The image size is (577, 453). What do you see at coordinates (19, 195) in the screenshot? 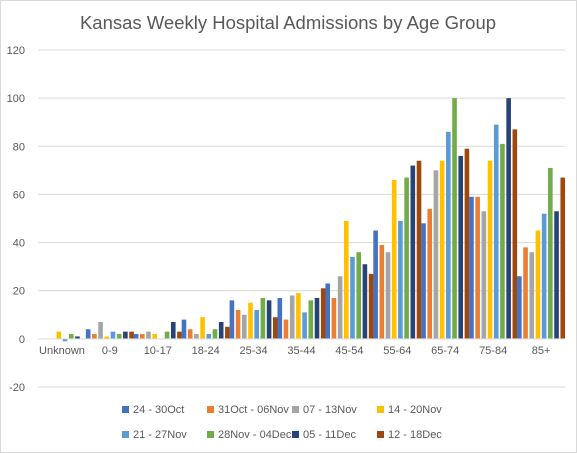
I see `y-tick-label: 60` at bounding box center [19, 195].